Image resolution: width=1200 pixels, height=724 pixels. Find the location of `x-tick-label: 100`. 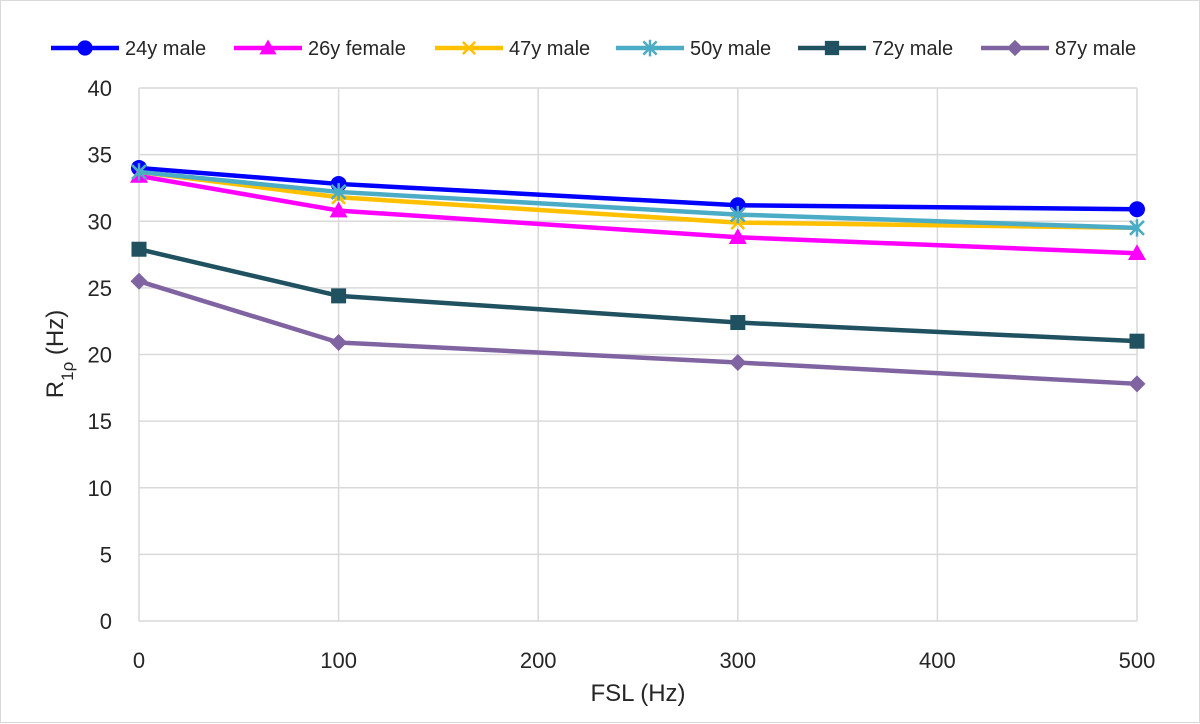

x-tick-label: 100 is located at coordinates (338, 660).